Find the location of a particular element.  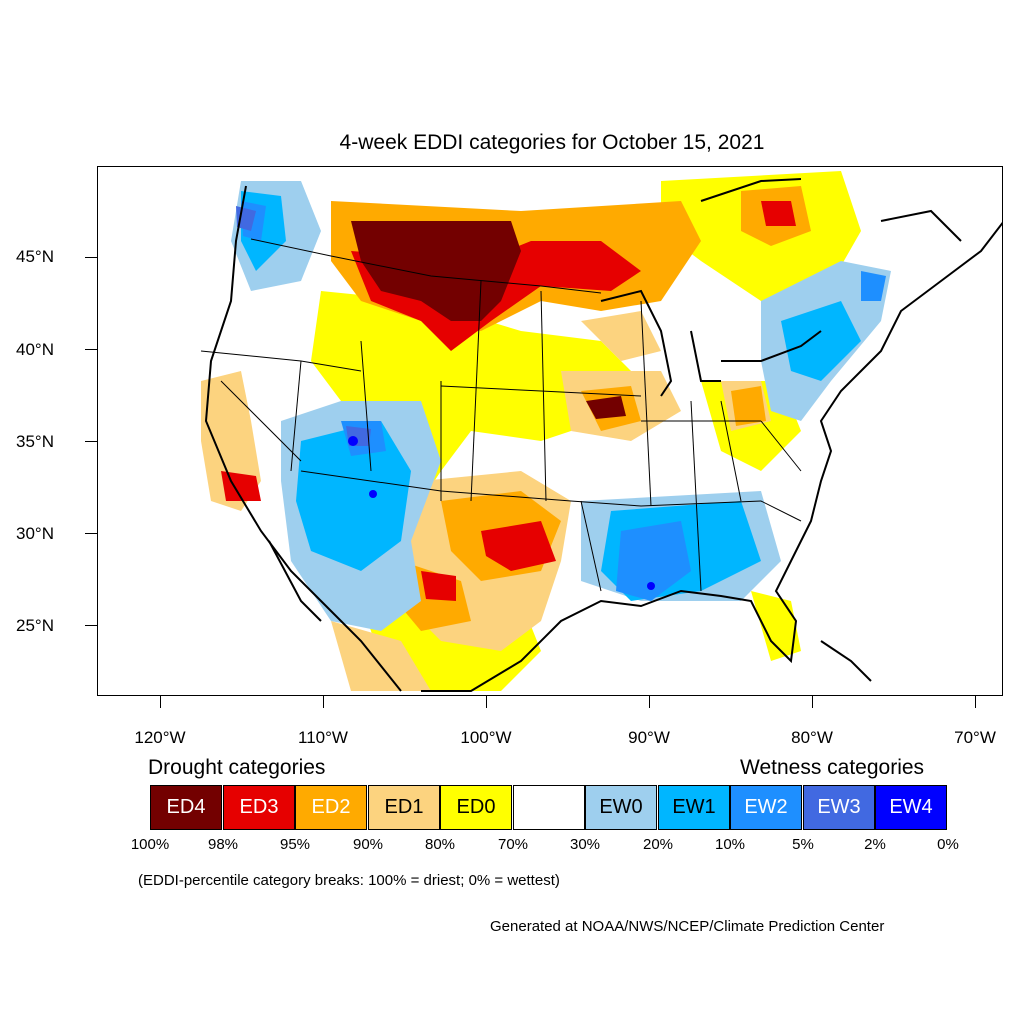

legend-box-ed4: ED4 is located at coordinates (186, 807).